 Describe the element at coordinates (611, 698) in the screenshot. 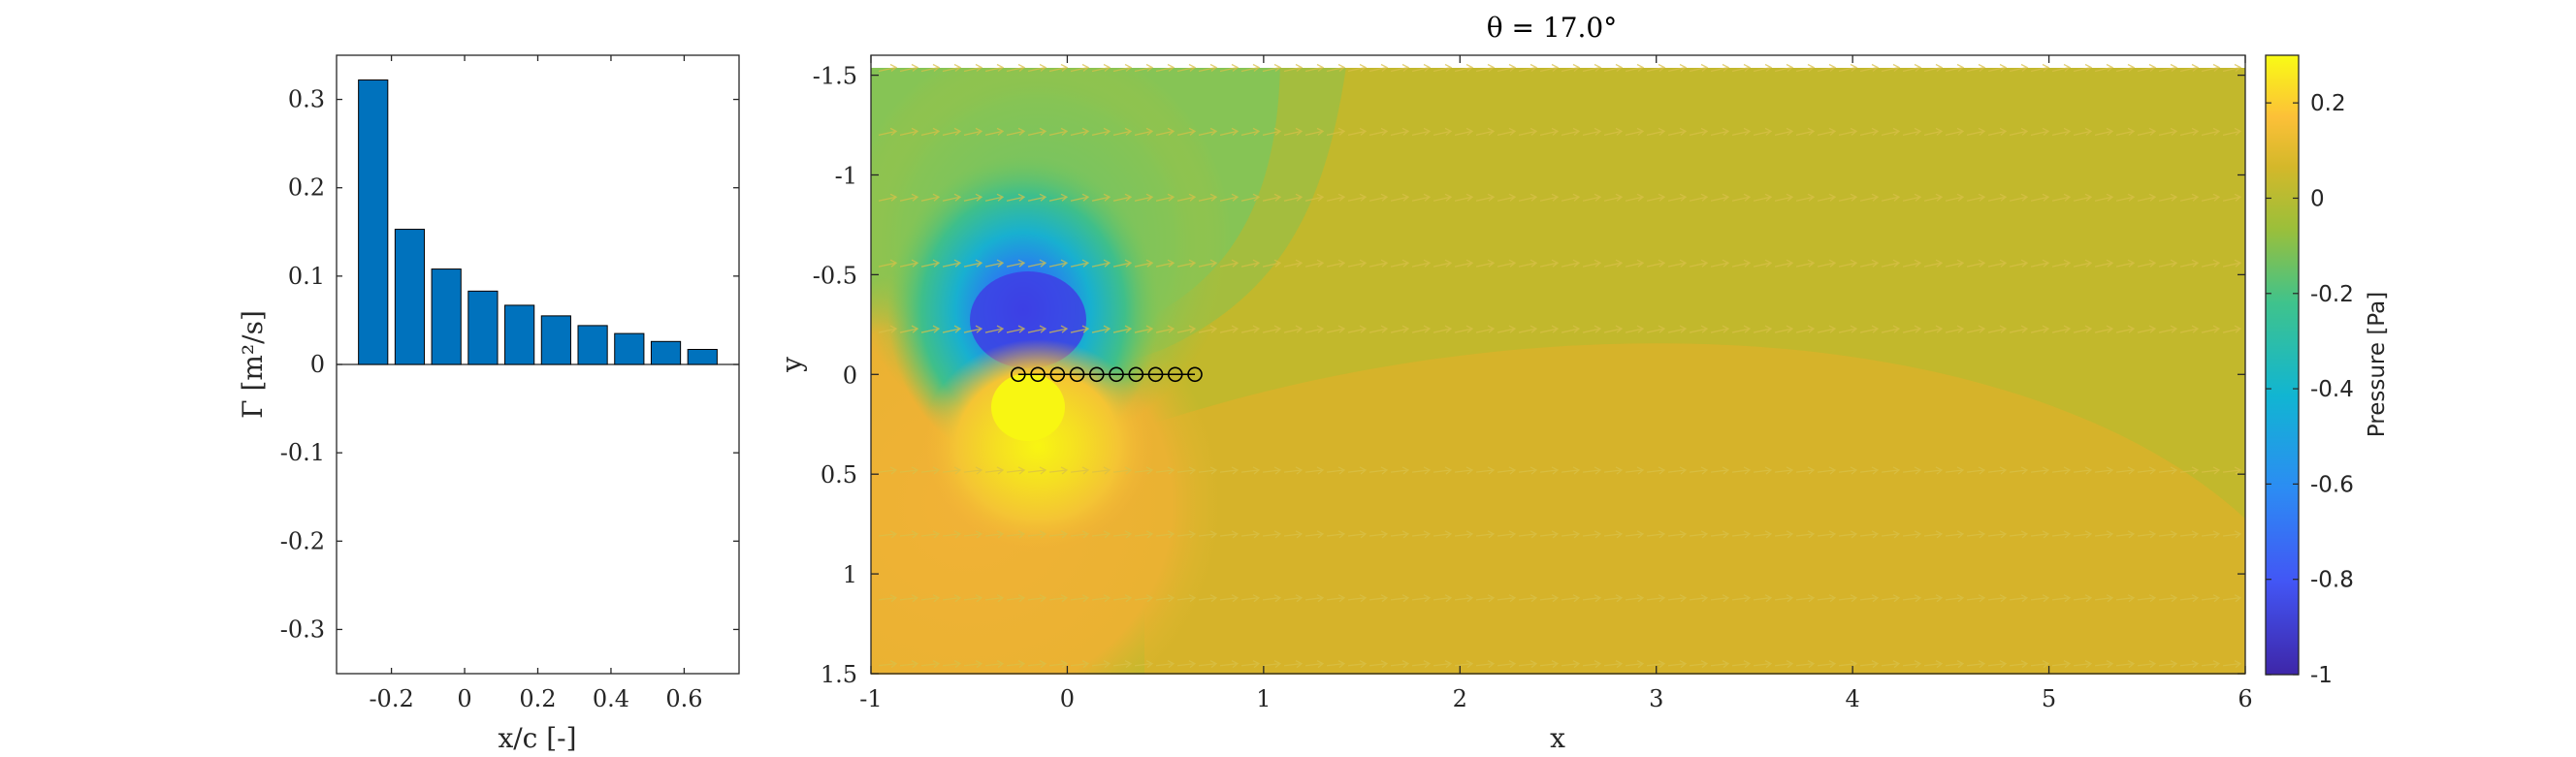

I see `bar-x-tick-label: 0.4` at that location.